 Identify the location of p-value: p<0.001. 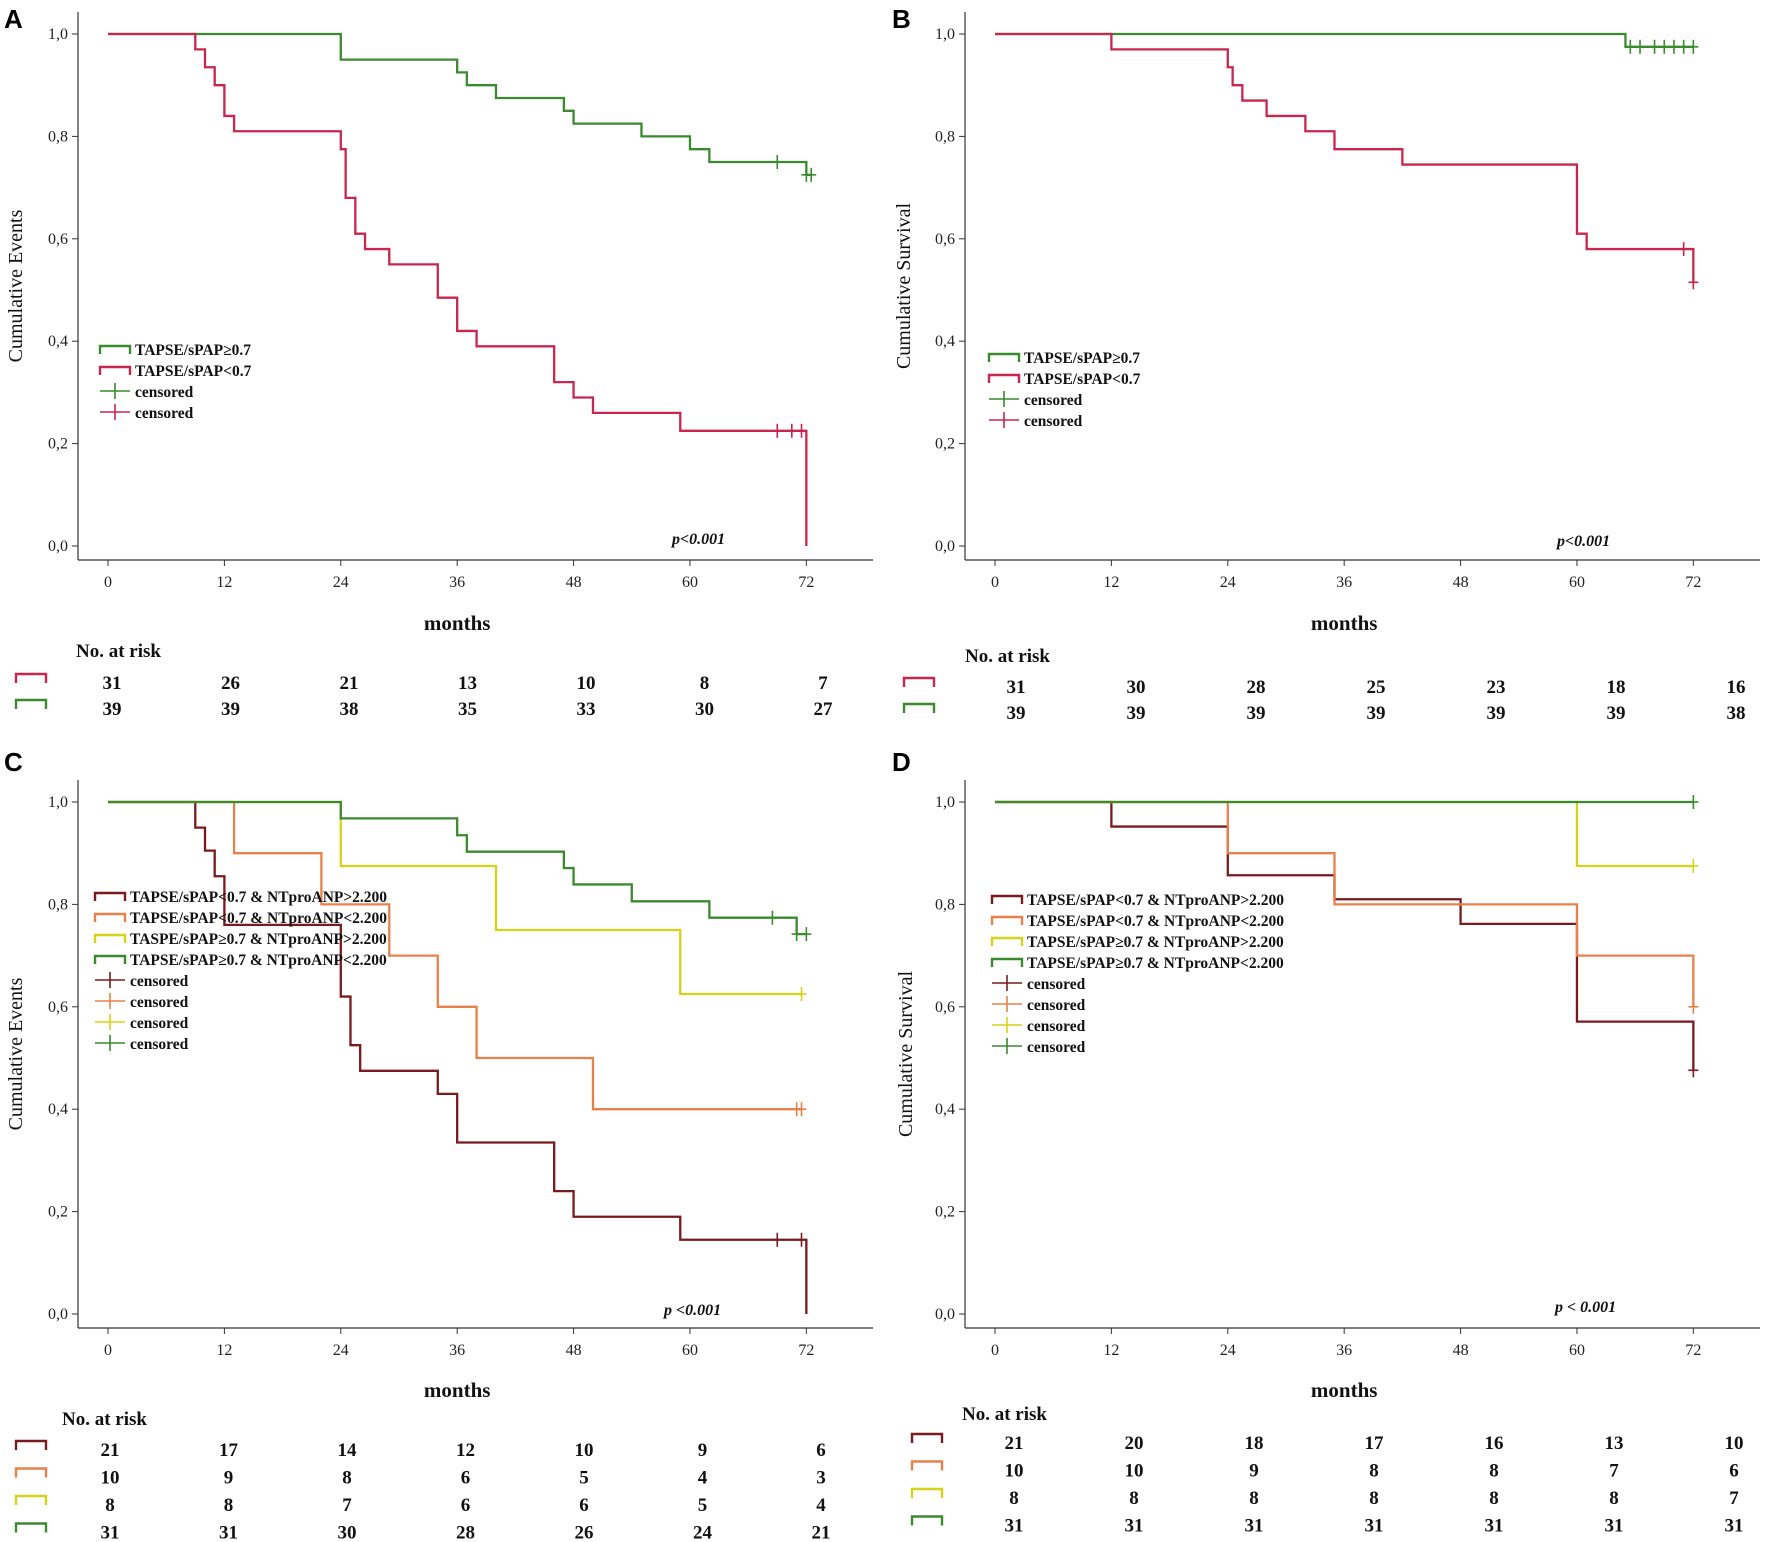
(697, 539).